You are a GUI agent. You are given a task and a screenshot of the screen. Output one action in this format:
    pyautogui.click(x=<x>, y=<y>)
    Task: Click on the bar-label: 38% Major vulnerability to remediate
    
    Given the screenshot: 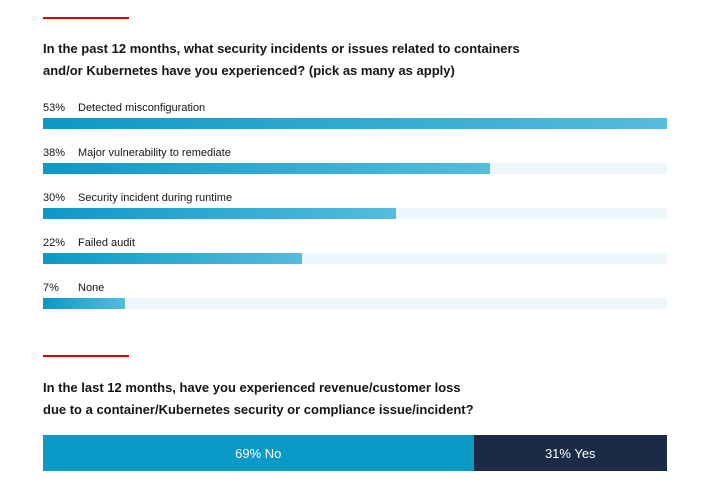 What is the action you would take?
    pyautogui.click(x=137, y=153)
    